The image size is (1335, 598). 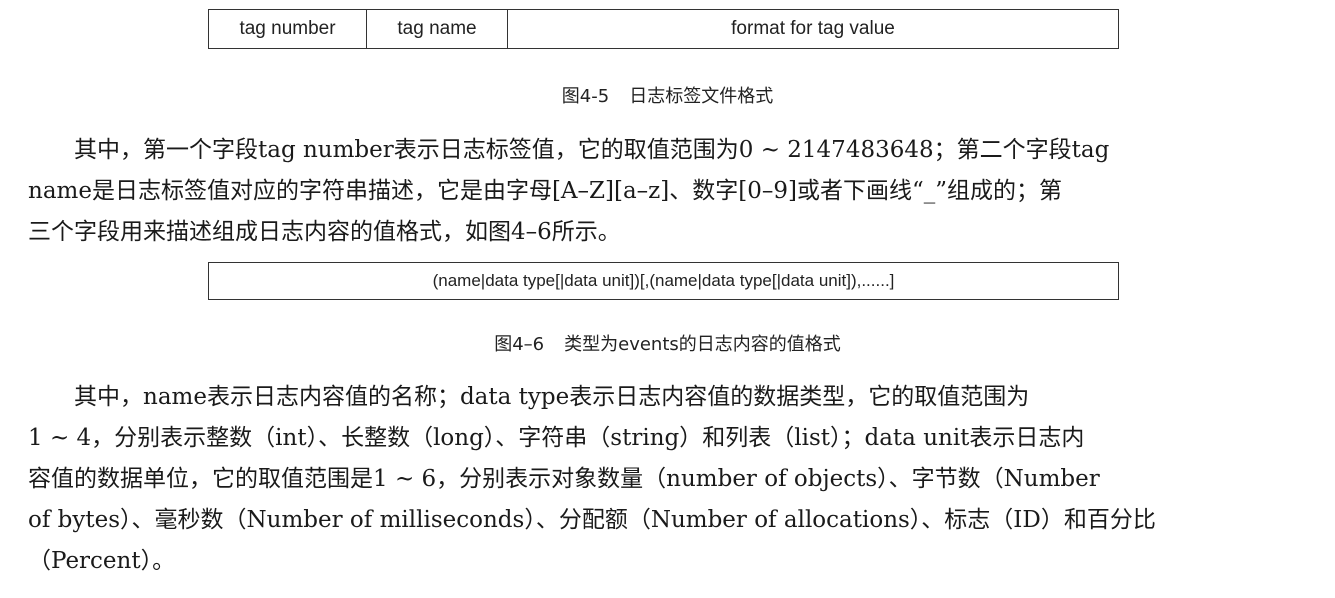 I want to click on tag-value-format-cell: format for tag value, so click(x=812, y=29).